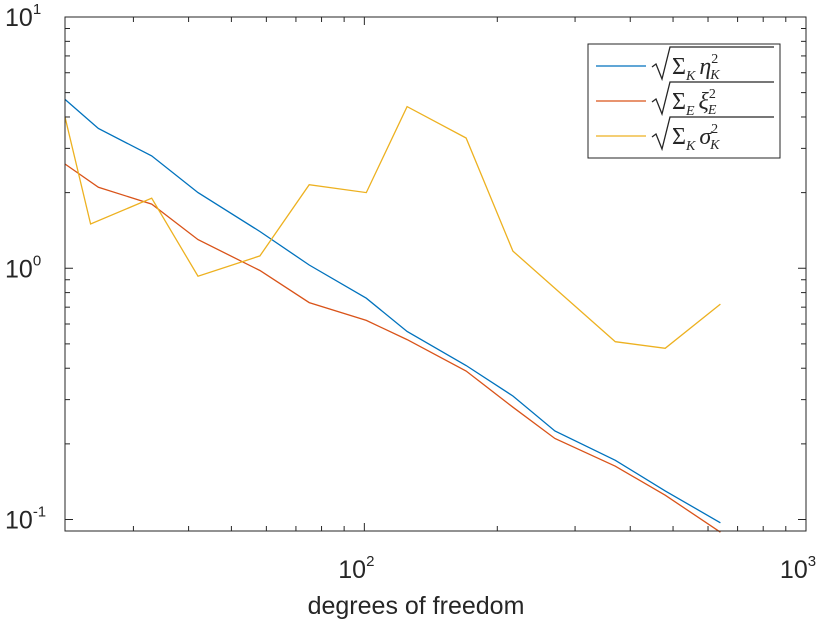 This screenshot has width=830, height=622. I want to click on x-axis-label: degrees of freedom, so click(416, 606).